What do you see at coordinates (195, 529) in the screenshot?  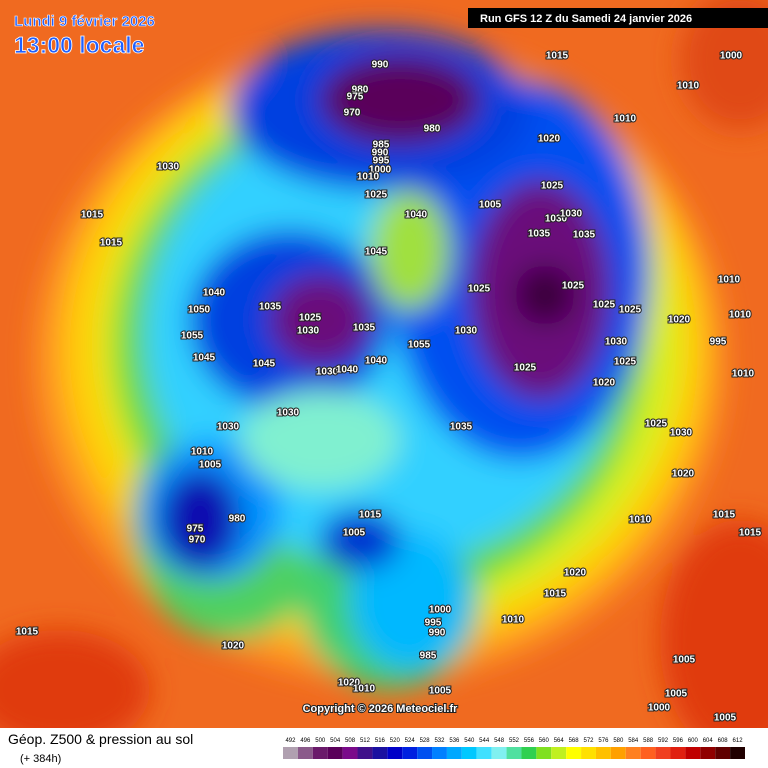 I see `pressure-label: 975` at bounding box center [195, 529].